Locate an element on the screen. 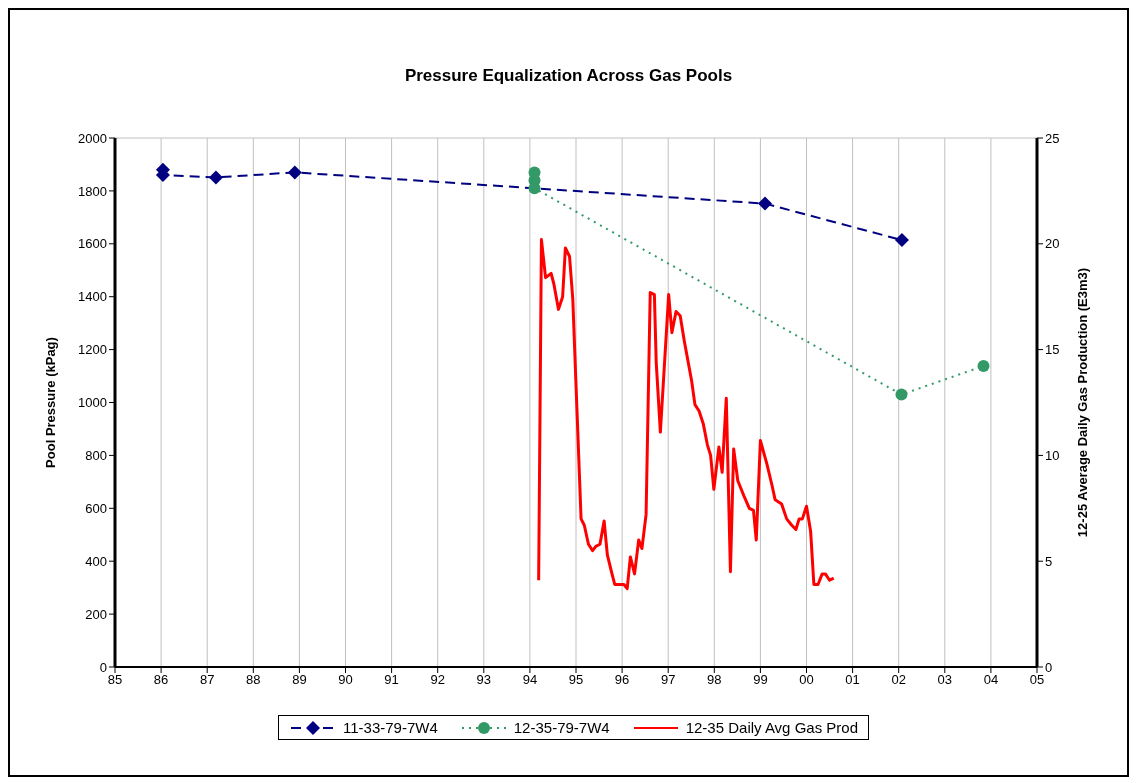 The image size is (1137, 783). x-tick-label: 03 is located at coordinates (945, 680).